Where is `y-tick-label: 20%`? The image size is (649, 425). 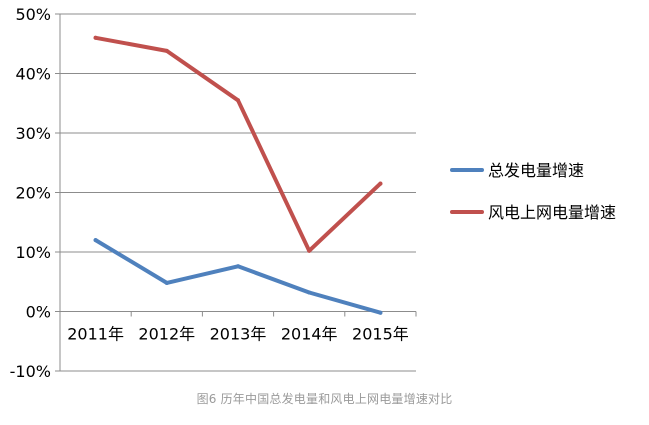
y-tick-label: 20% is located at coordinates (33, 193).